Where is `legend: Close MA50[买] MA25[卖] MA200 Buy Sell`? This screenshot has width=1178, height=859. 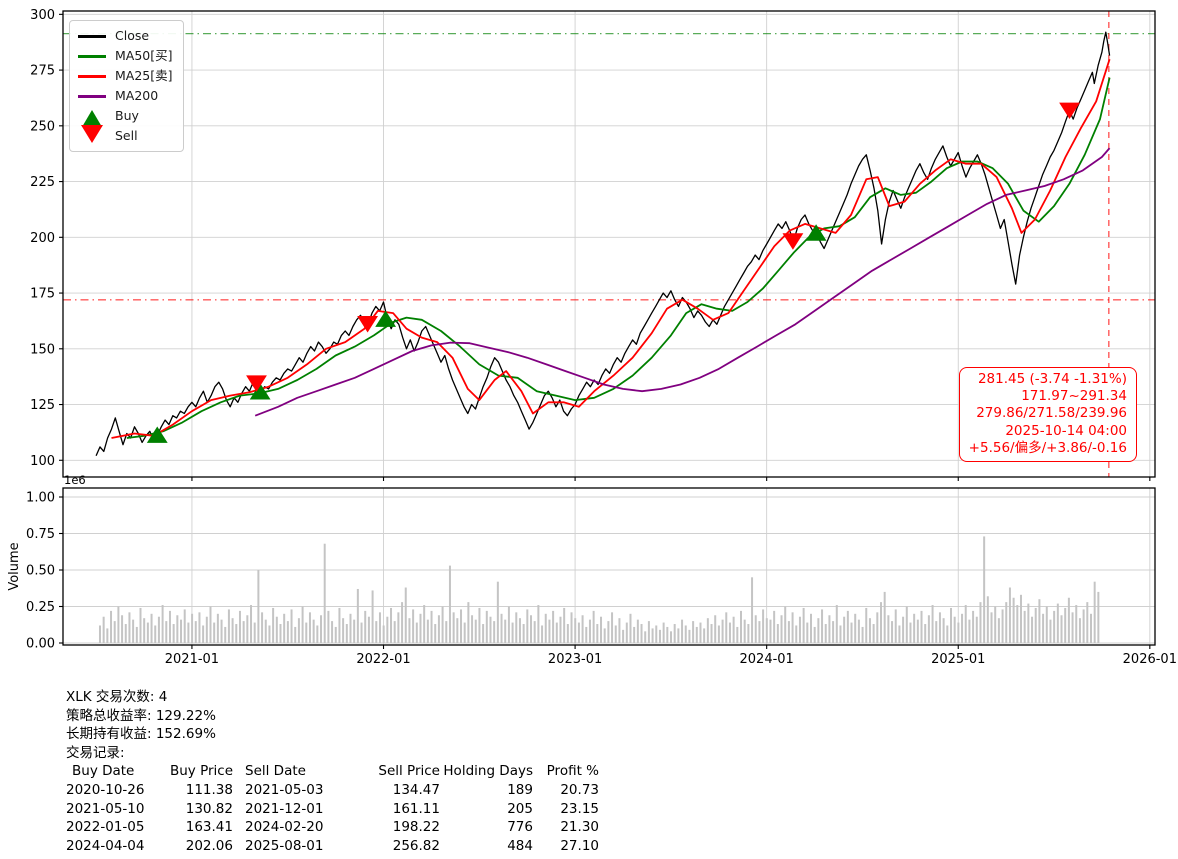 legend: Close MA50[买] MA25[卖] MA200 Buy Sell is located at coordinates (126, 86).